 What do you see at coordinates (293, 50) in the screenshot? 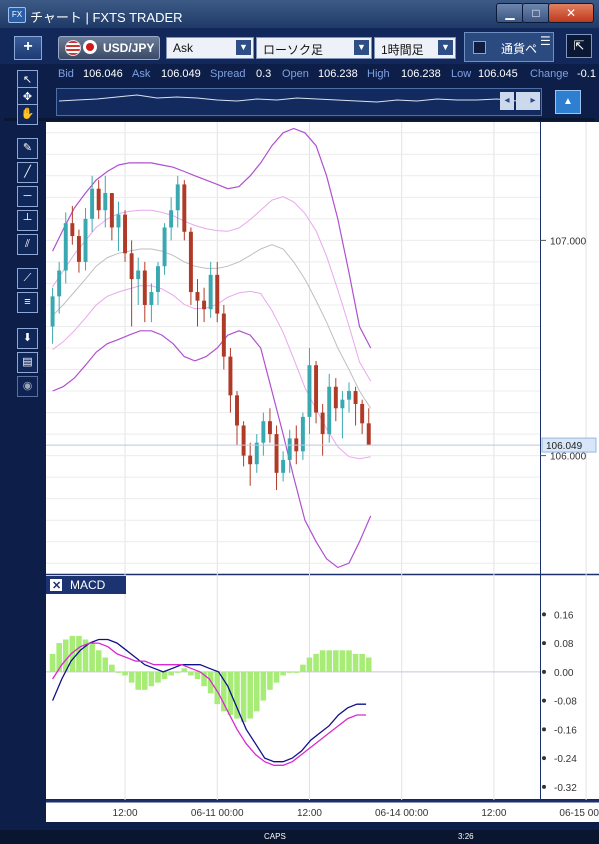
I see `chart-type-value: ローソク足` at bounding box center [293, 50].